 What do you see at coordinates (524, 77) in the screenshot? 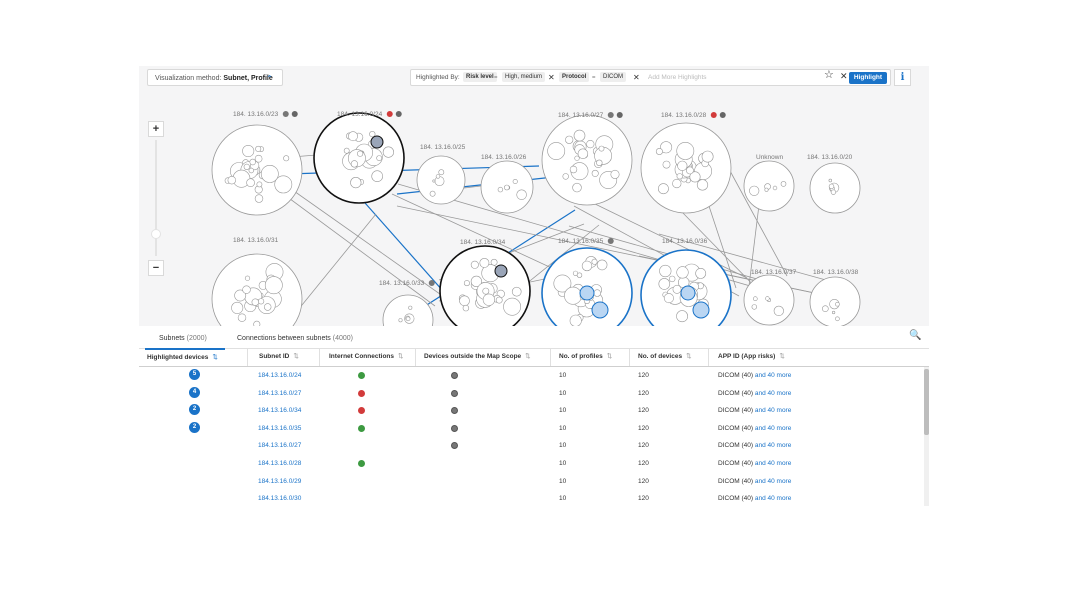
I see `chip-risk-level-value: High, medium` at bounding box center [524, 77].